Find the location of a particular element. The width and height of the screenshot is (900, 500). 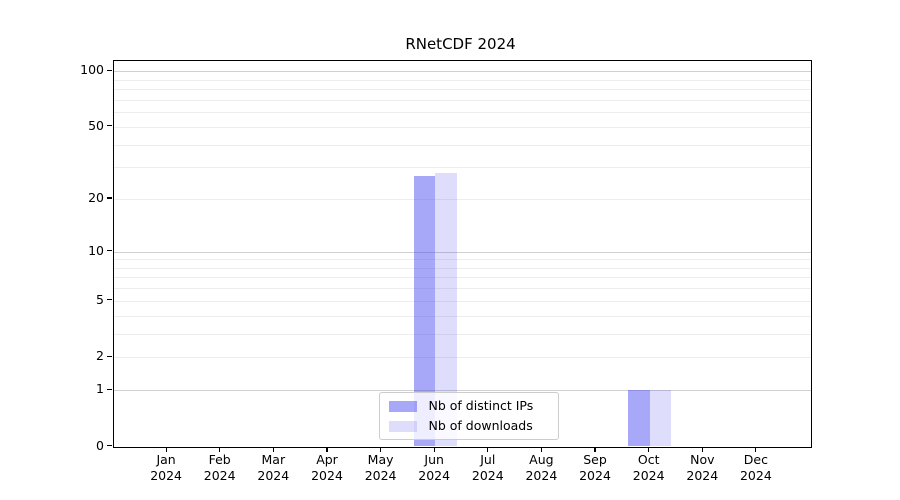

x-tick-mark-nov-2024 is located at coordinates (702, 449).